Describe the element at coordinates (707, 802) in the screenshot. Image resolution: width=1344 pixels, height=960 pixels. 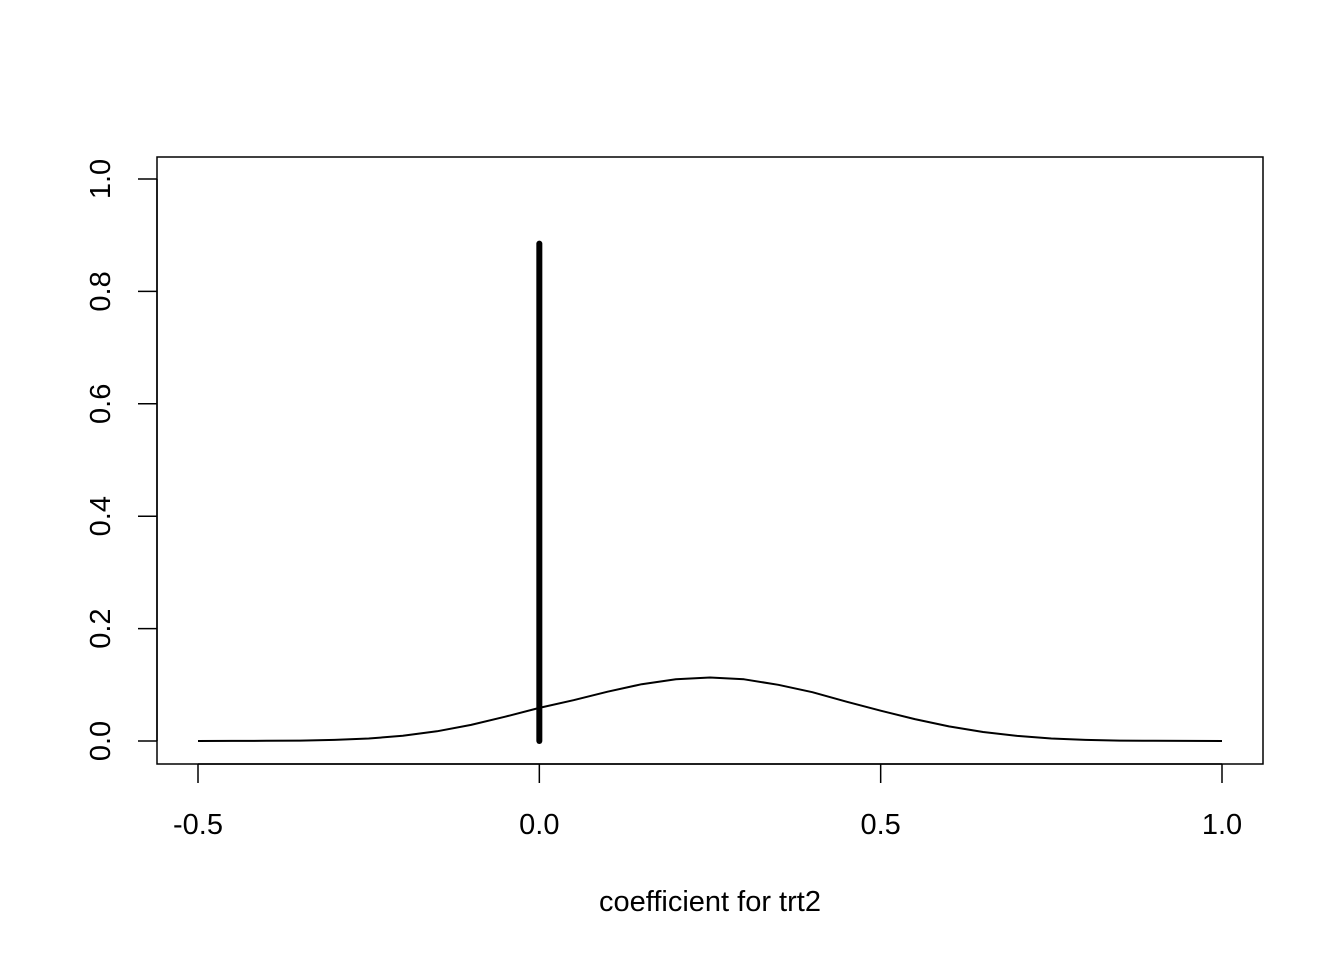
I see `x-axis: -0.5 0.0 0.5 1.0` at that location.